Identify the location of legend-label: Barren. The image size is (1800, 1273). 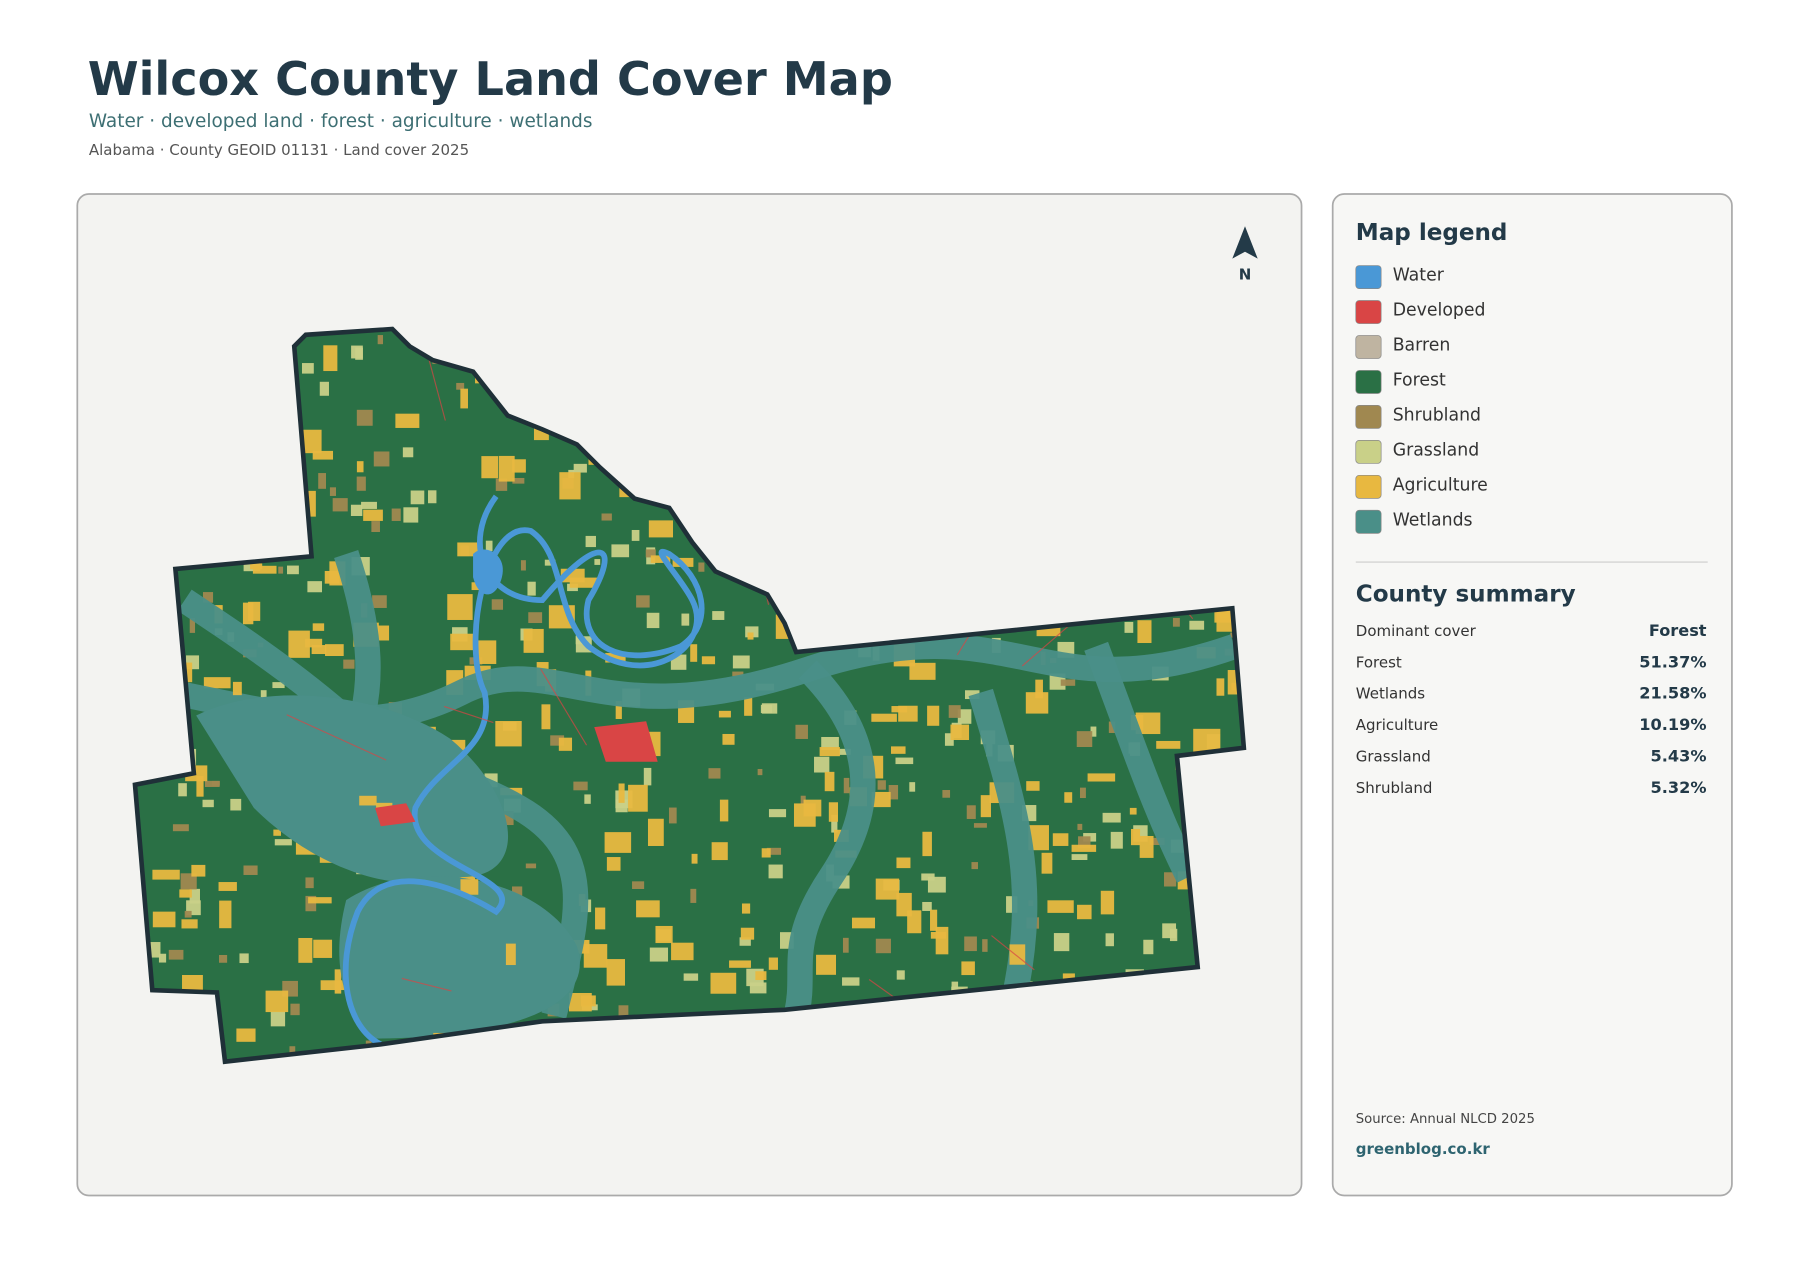
(1422, 345).